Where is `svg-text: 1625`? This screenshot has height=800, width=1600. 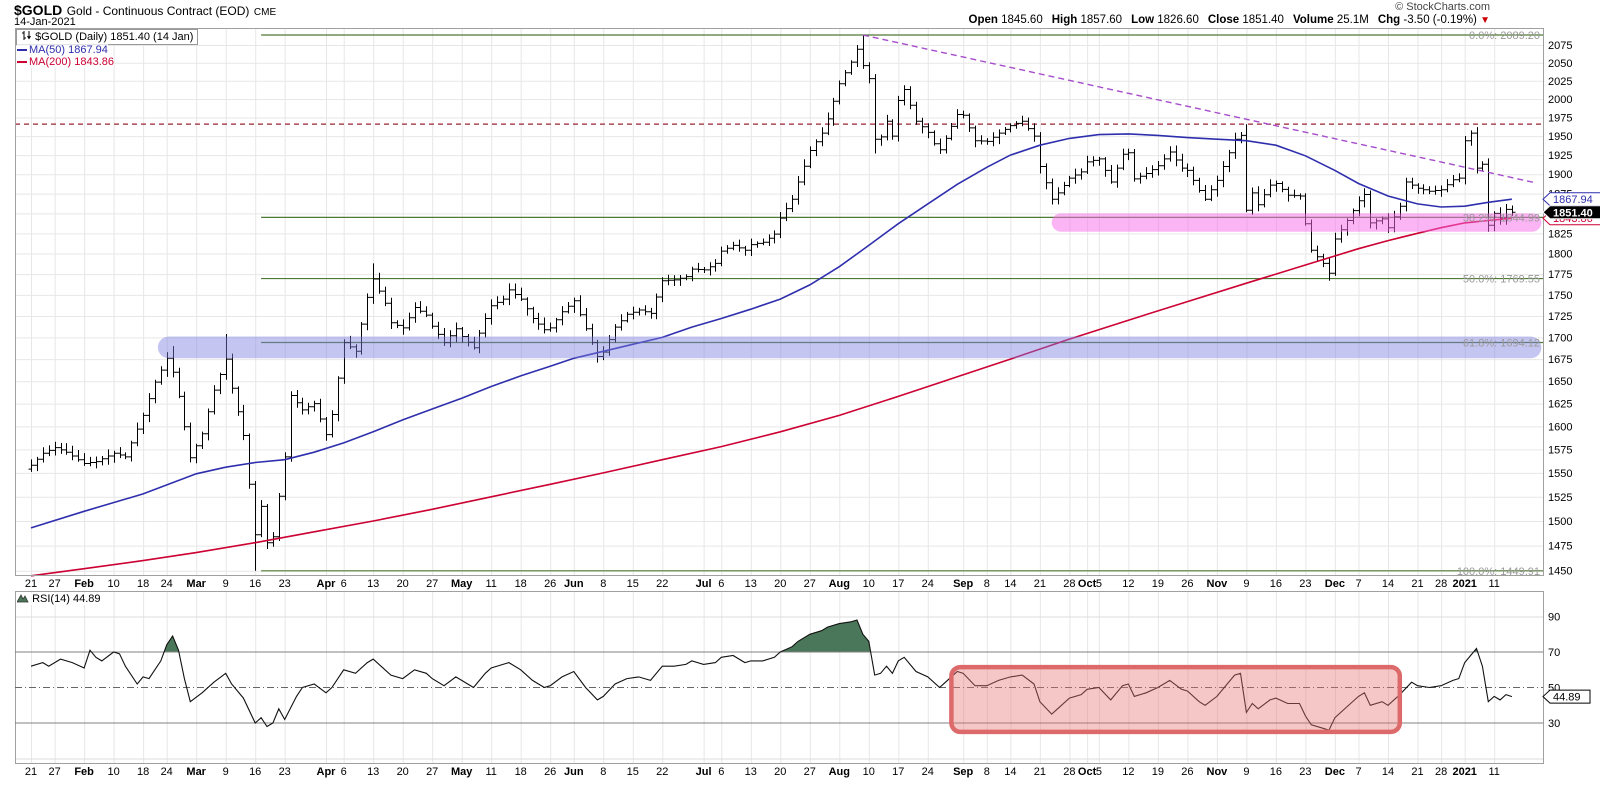 svg-text: 1625 is located at coordinates (1560, 405).